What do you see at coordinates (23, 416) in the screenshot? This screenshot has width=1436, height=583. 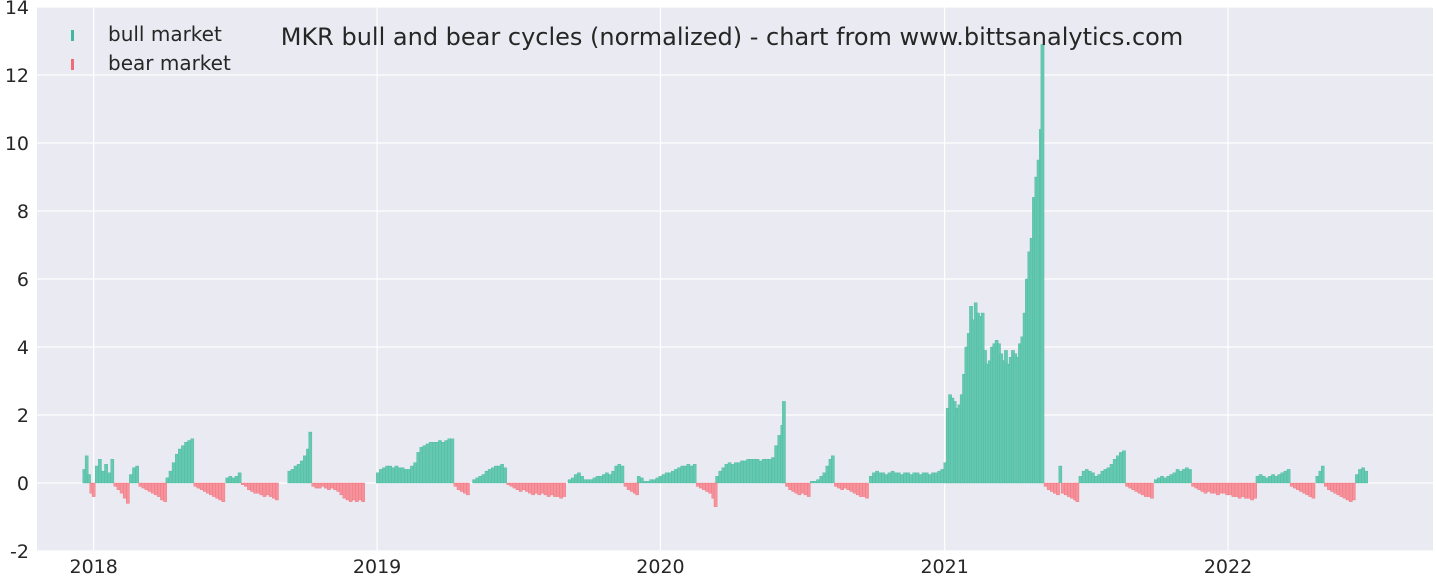 I see `y-tick-label: 2` at bounding box center [23, 416].